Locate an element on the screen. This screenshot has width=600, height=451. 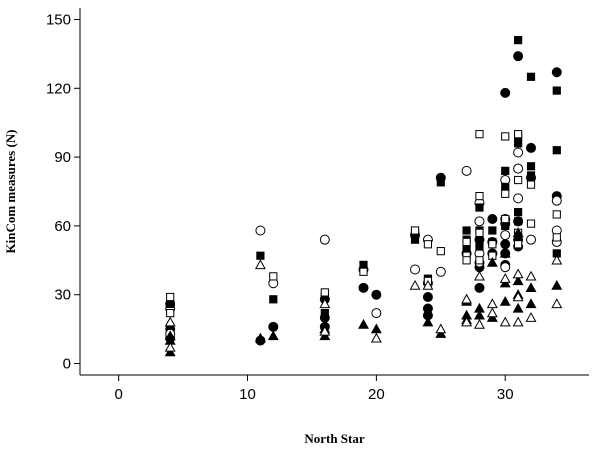
y-tick-label: 120 is located at coordinates (58, 88).